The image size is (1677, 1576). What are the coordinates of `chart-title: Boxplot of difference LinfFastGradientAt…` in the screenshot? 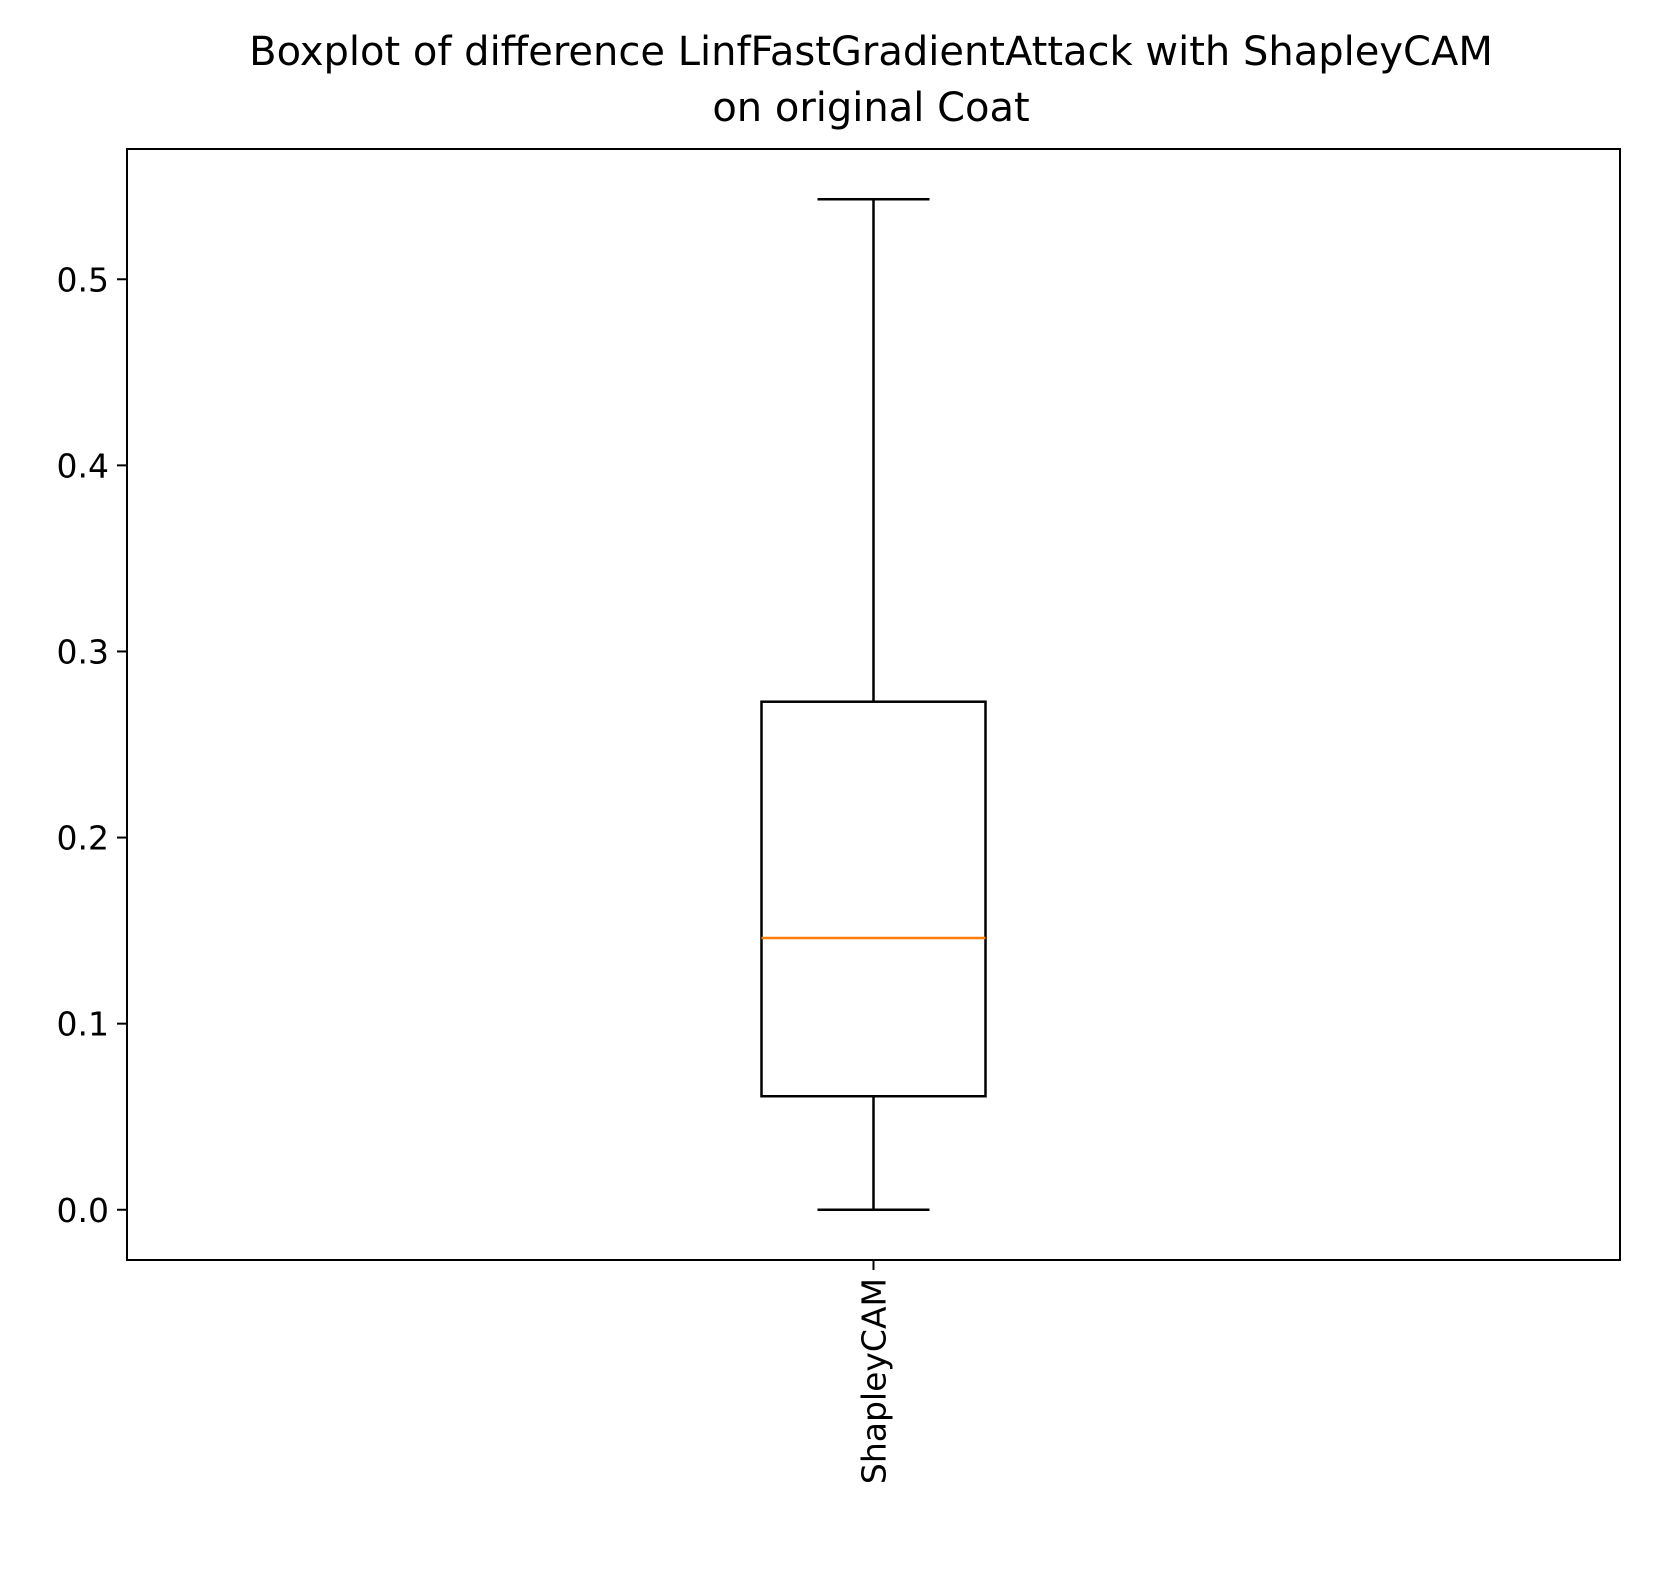 It's located at (871, 52).